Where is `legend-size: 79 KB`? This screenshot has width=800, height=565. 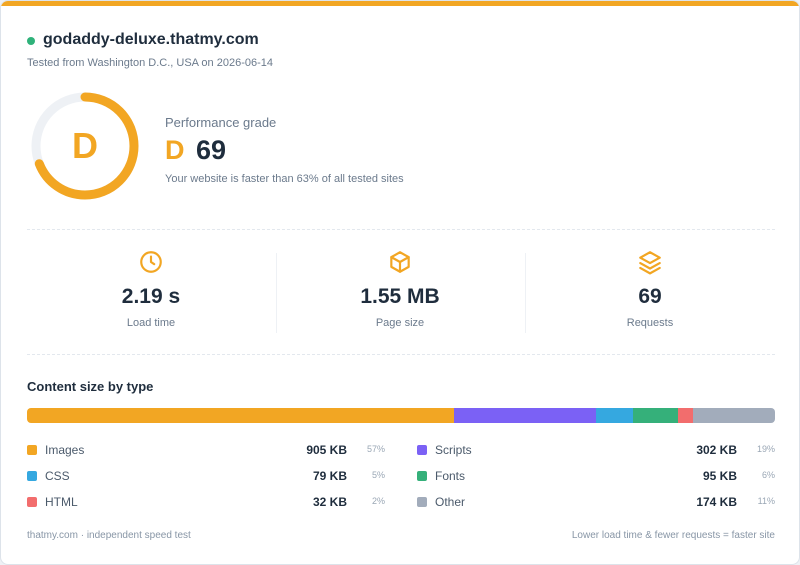
legend-size: 79 KB is located at coordinates (329, 476).